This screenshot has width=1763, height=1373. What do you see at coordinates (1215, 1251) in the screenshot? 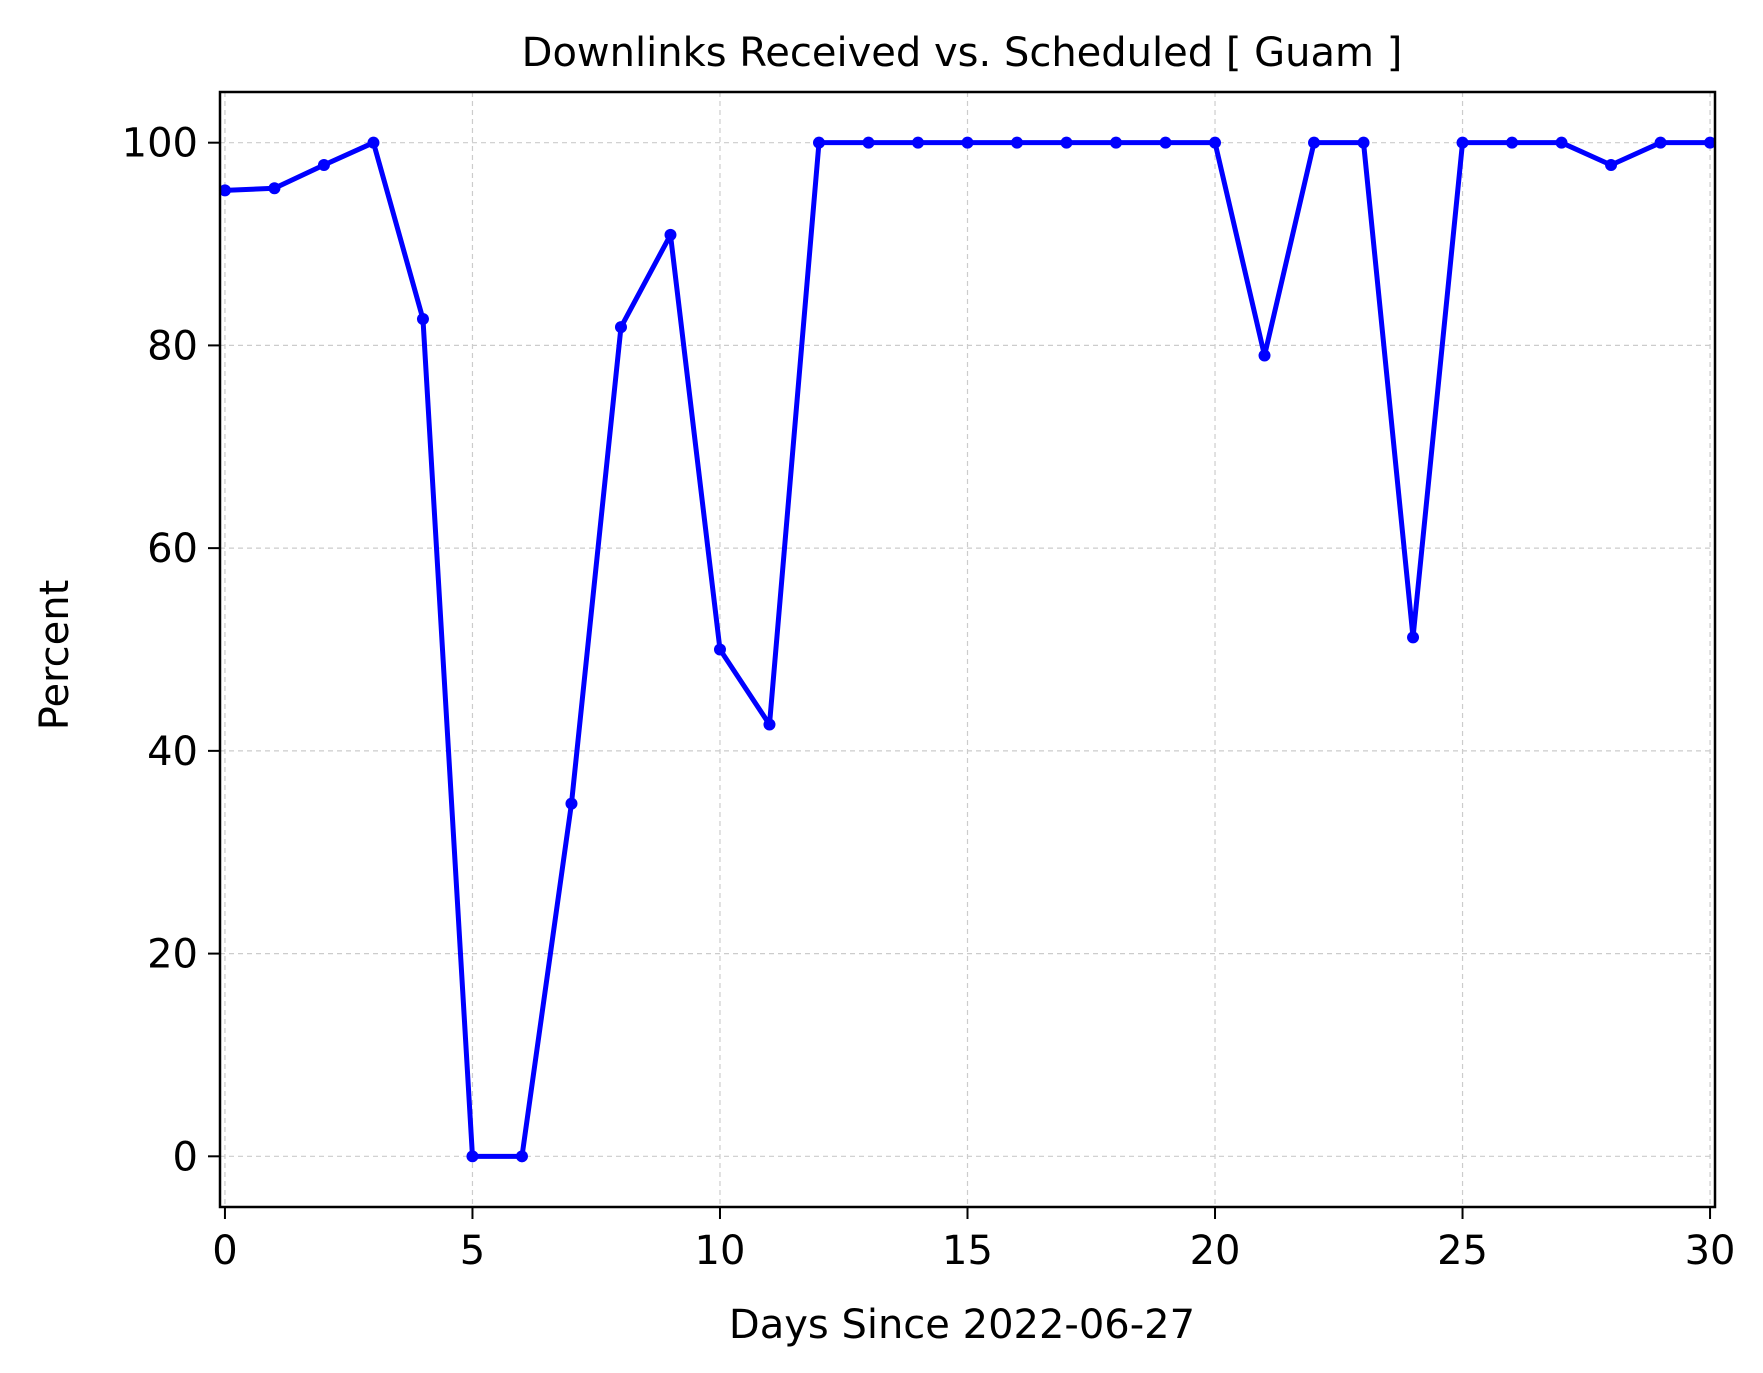
I see `x-tick-label-20: 20` at bounding box center [1215, 1251].